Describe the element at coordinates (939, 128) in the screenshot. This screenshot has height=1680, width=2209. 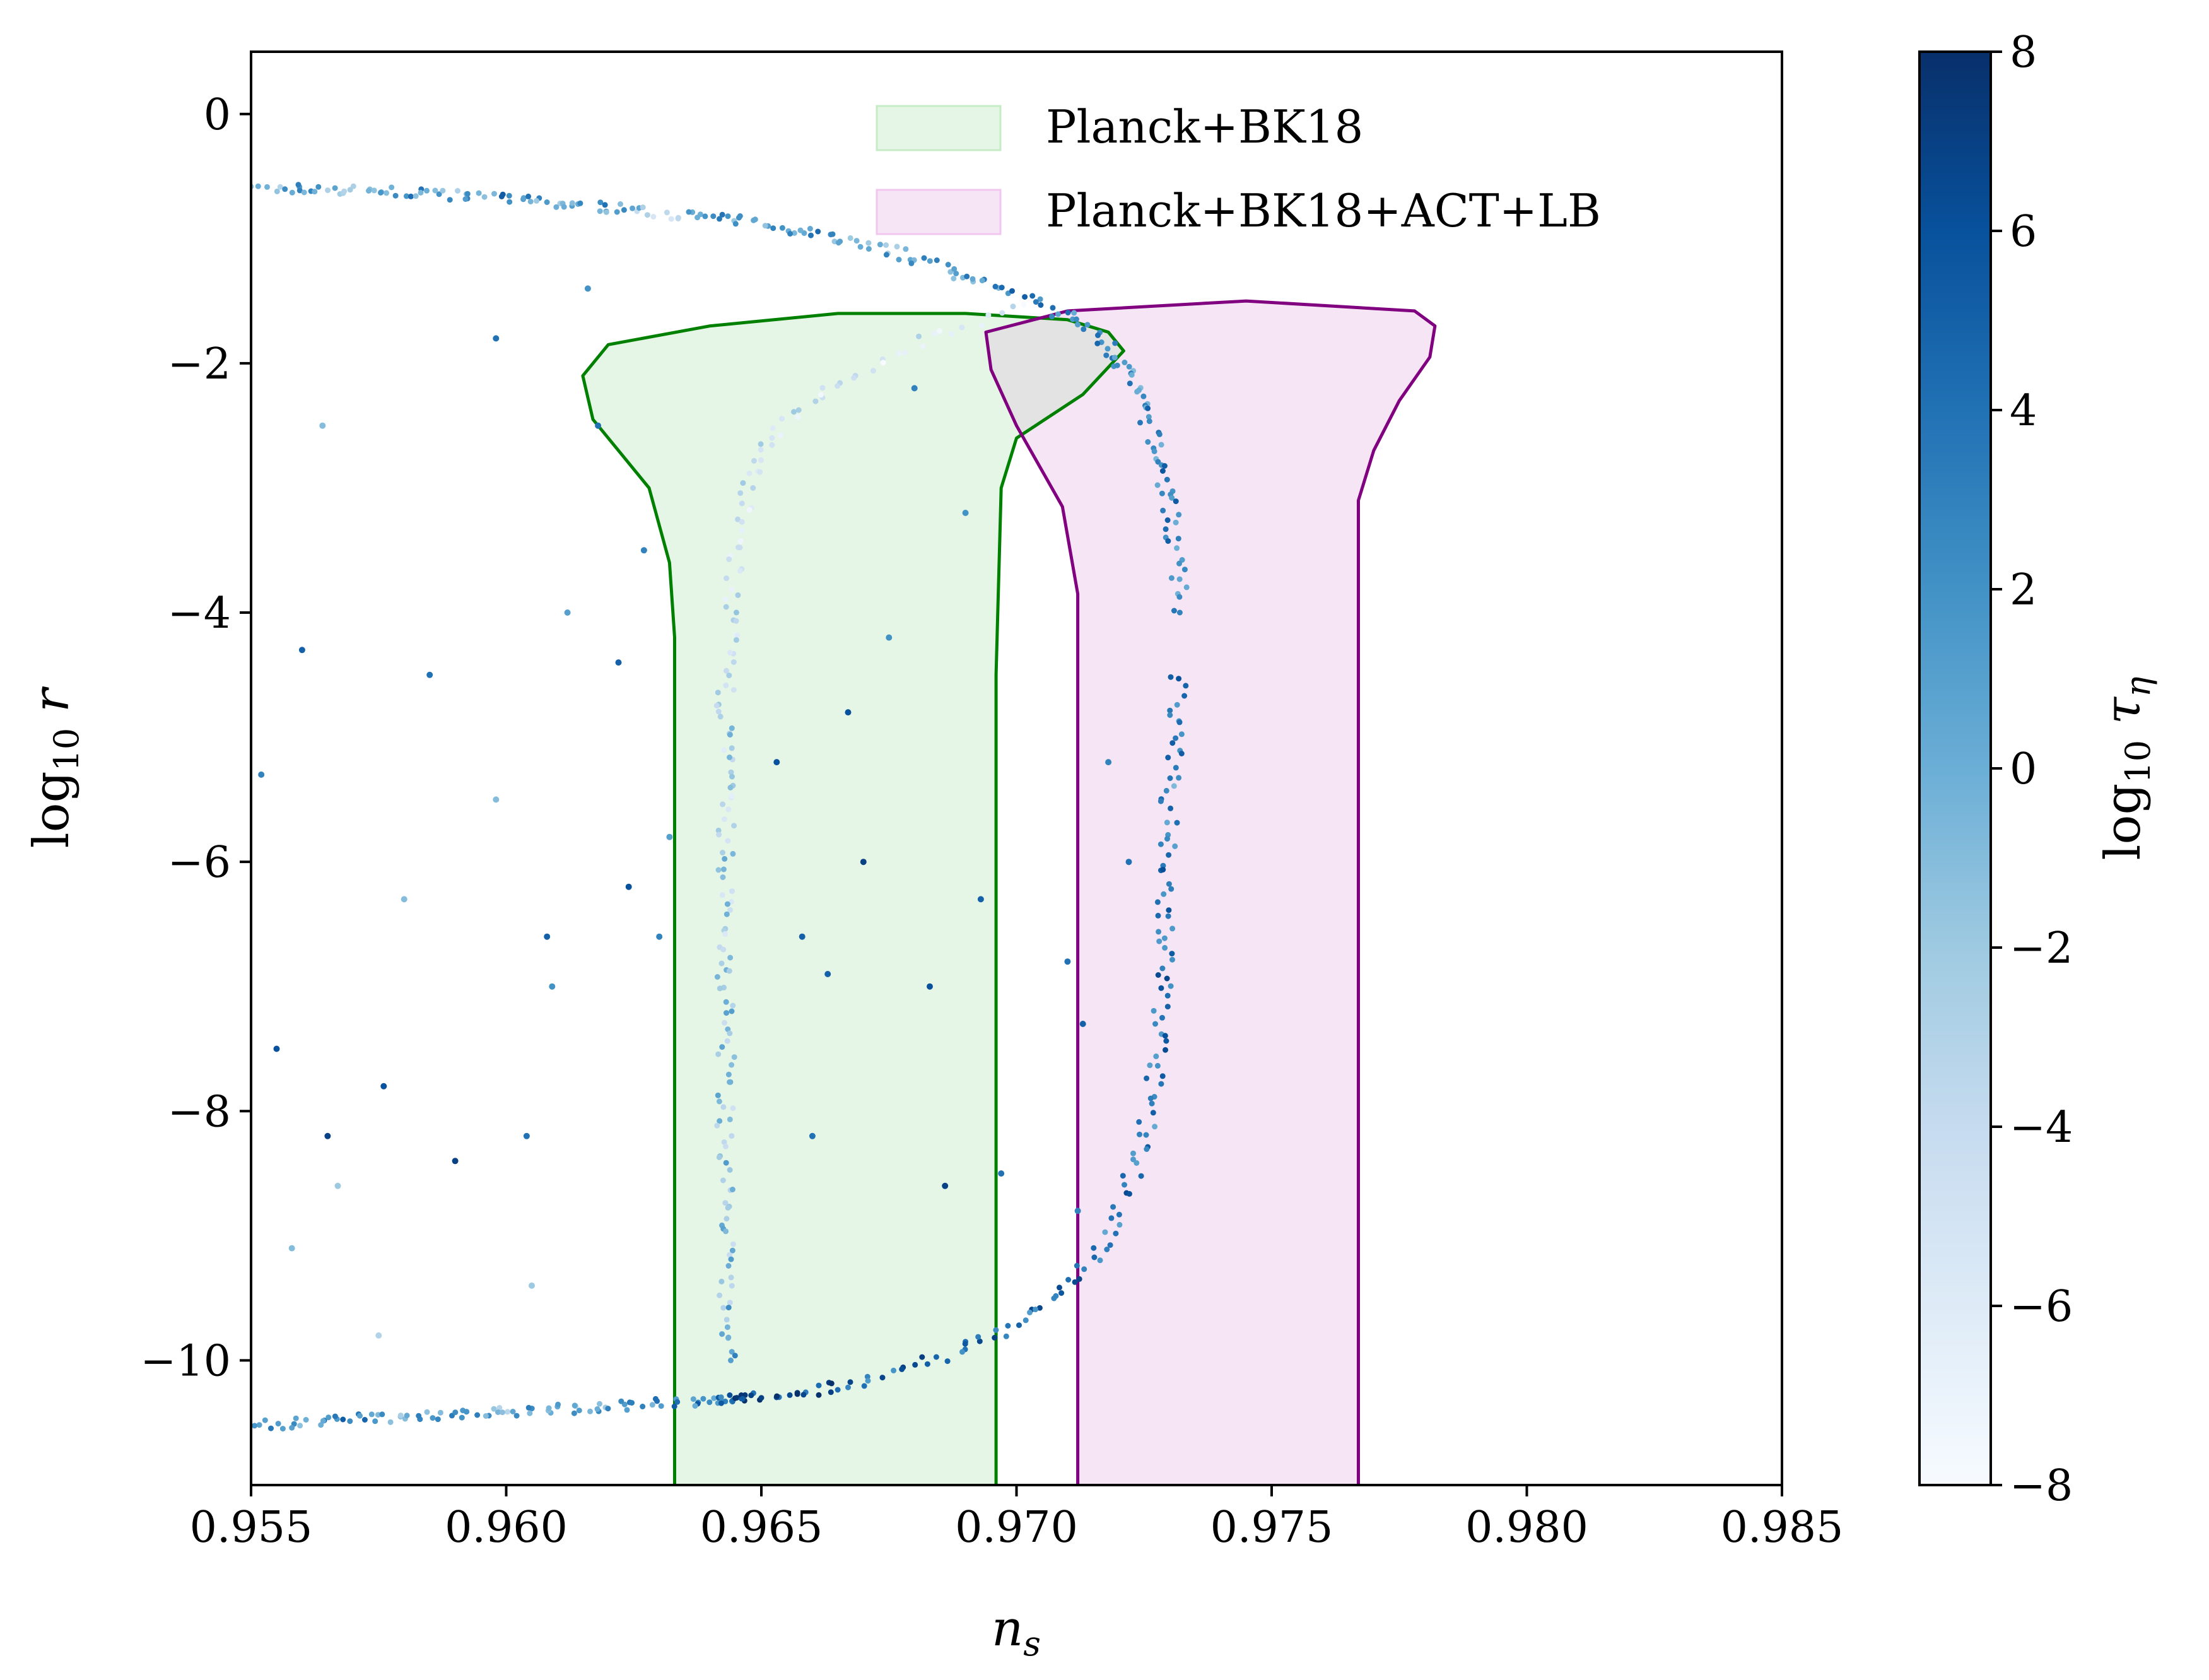
I see `legend-swatch` at that location.